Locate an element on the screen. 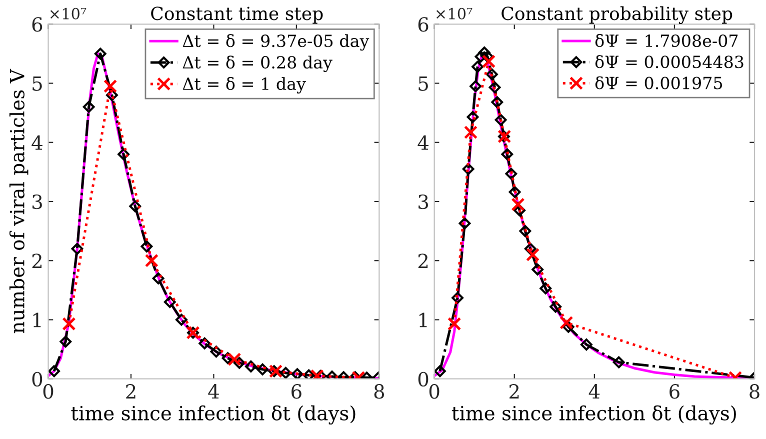 This screenshot has height=439, width=766. chart-title: Constant time step is located at coordinates (237, 15).